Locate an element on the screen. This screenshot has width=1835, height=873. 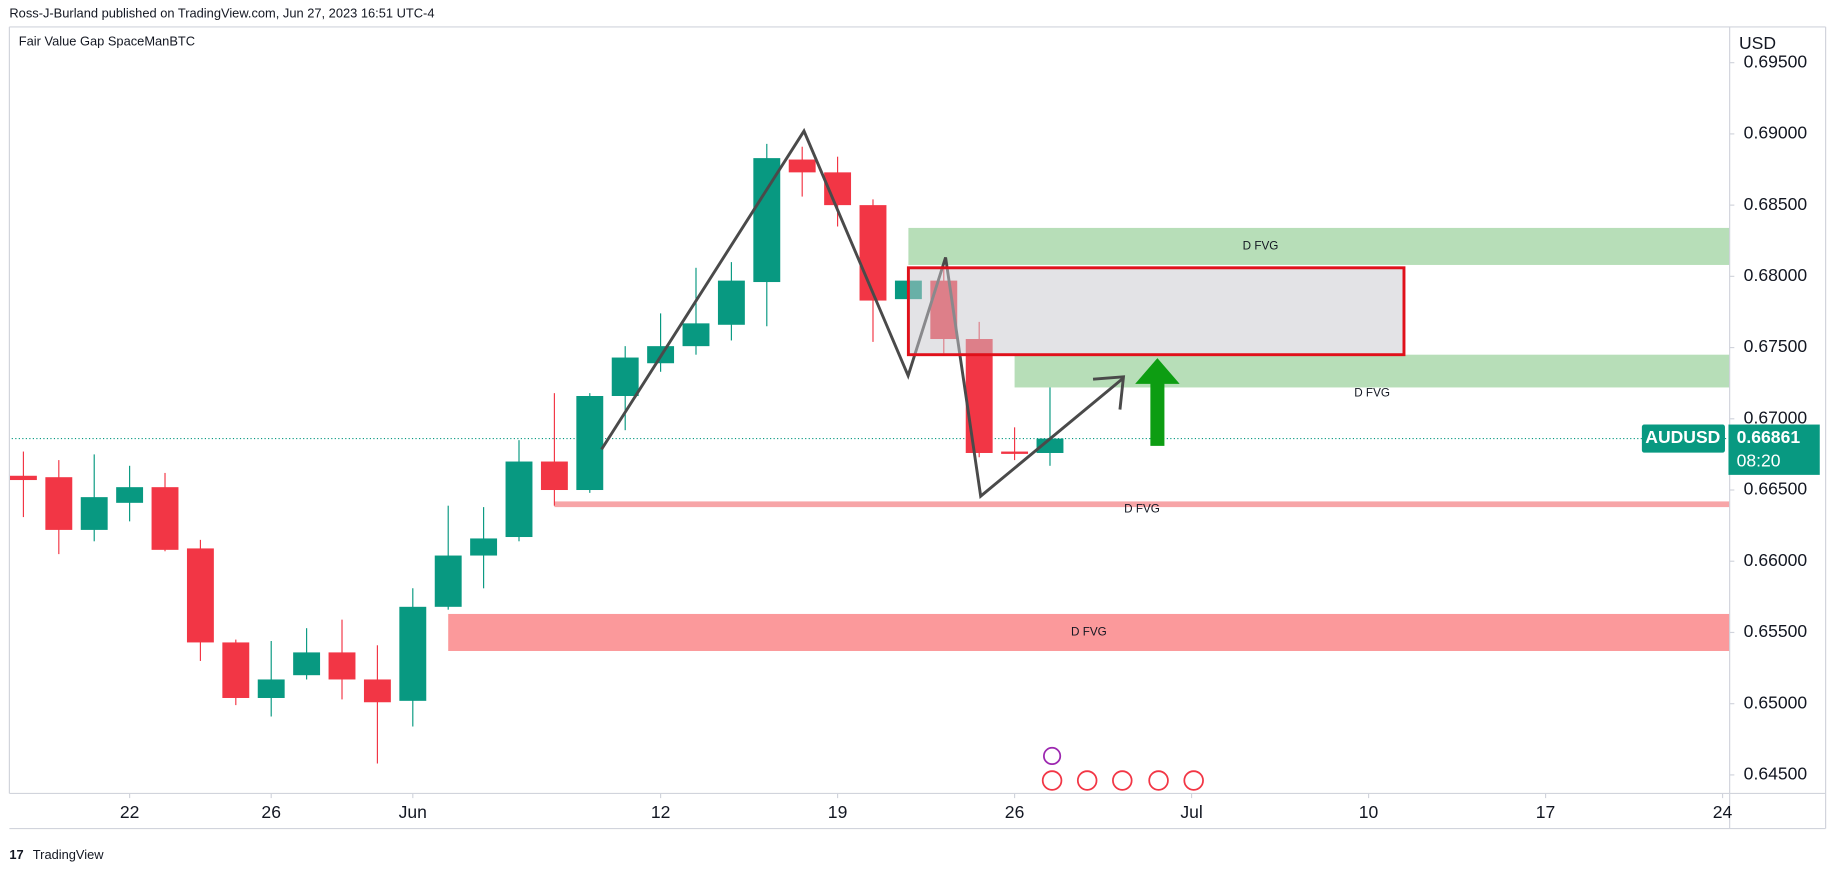
last-price-label: 0.66861 is located at coordinates (1769, 437).